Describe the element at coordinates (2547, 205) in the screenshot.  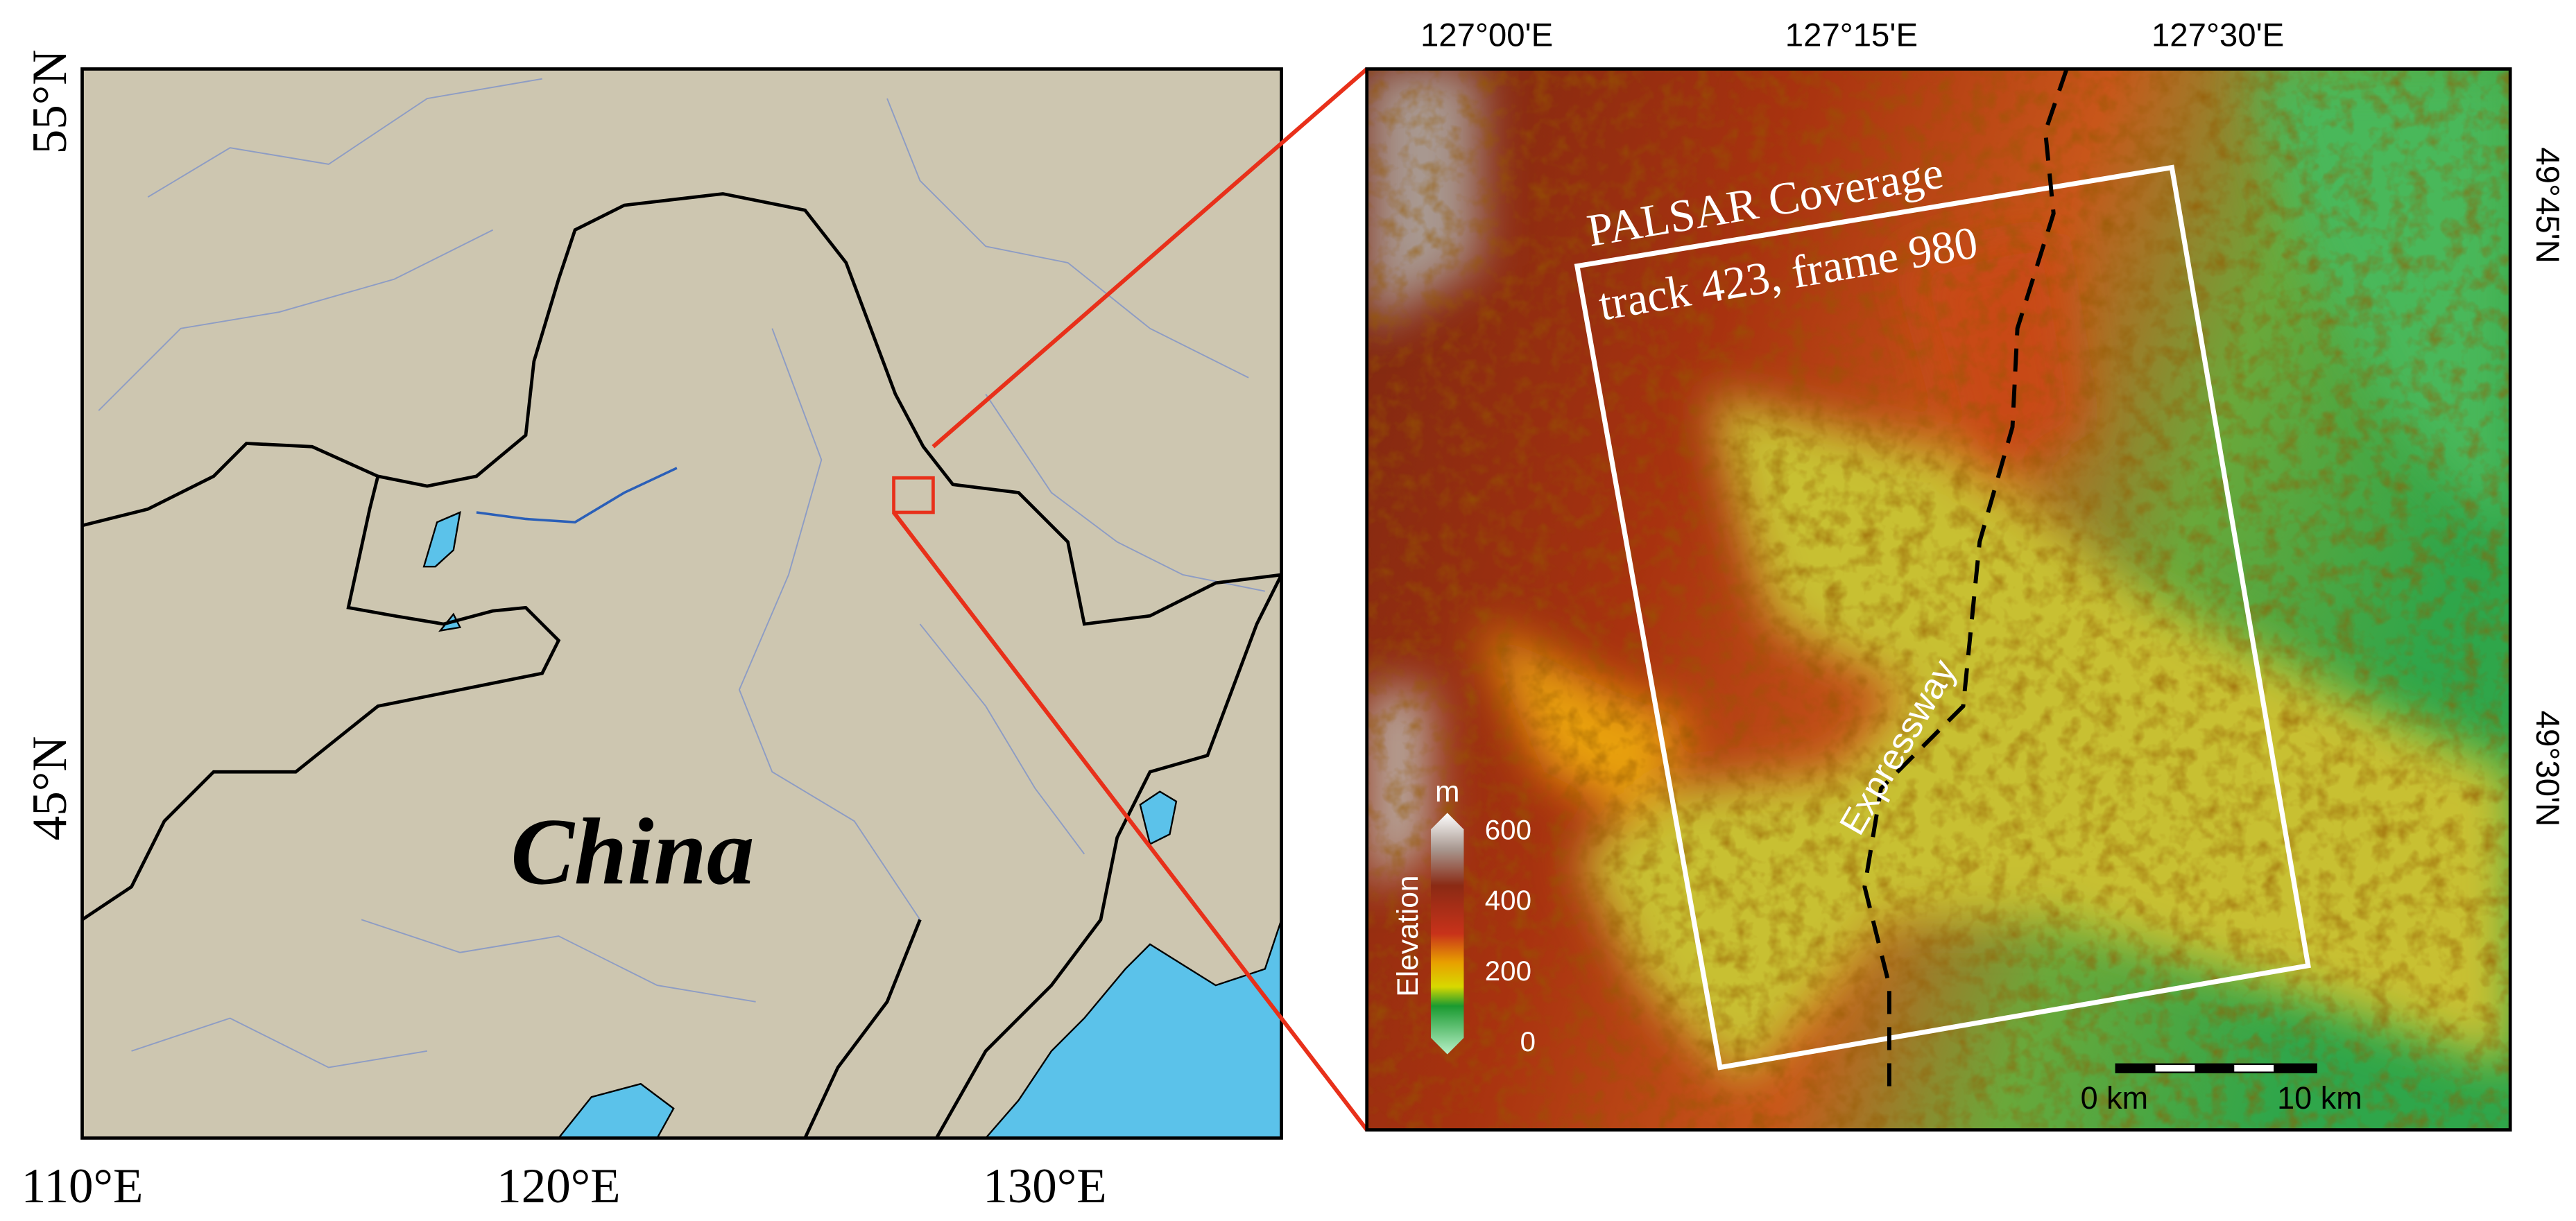
I see `lat-label: 49°45'N` at that location.